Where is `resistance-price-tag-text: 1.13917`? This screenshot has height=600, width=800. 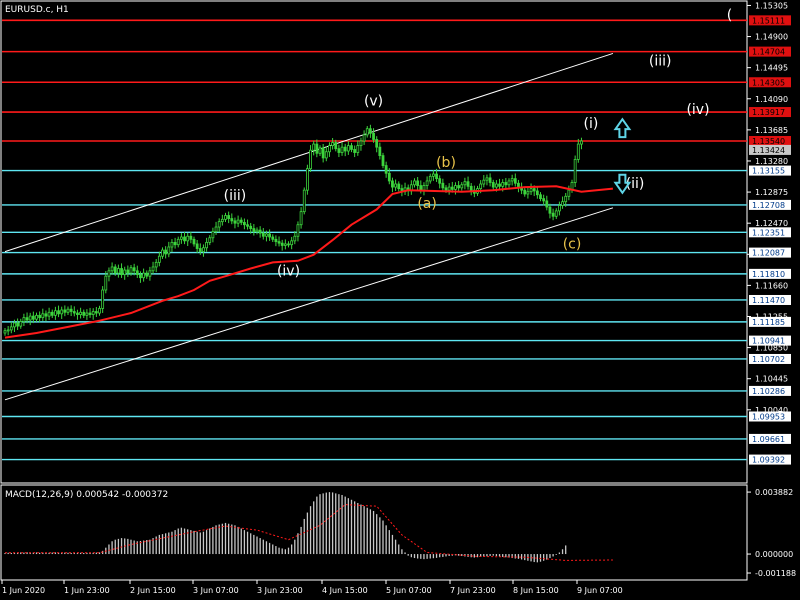
resistance-price-tag-text: 1.13917 is located at coordinates (768, 112).